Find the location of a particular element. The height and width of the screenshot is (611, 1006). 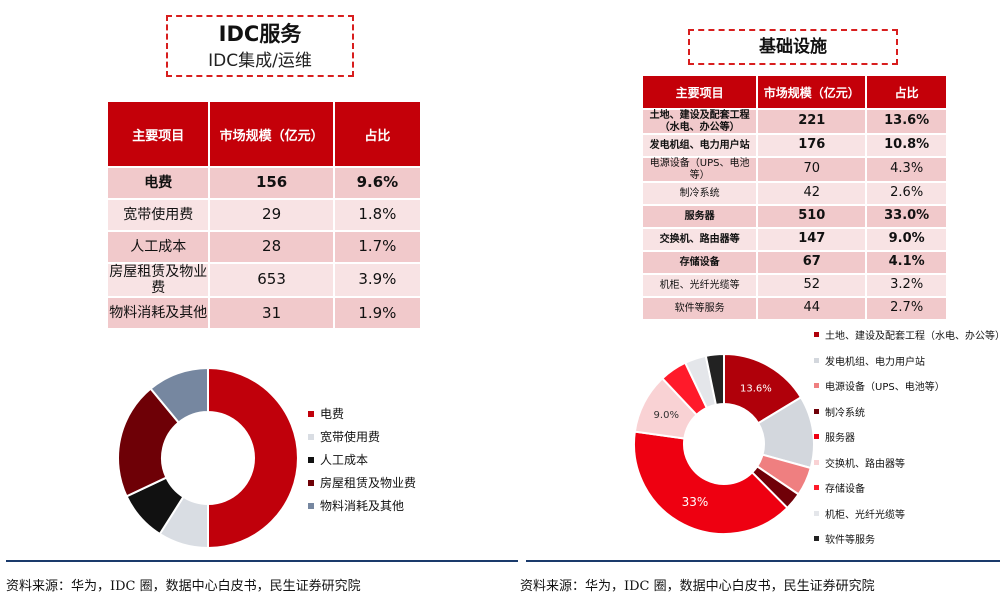

right-header-size: 市场规模（亿元） is located at coordinates (812, 92).